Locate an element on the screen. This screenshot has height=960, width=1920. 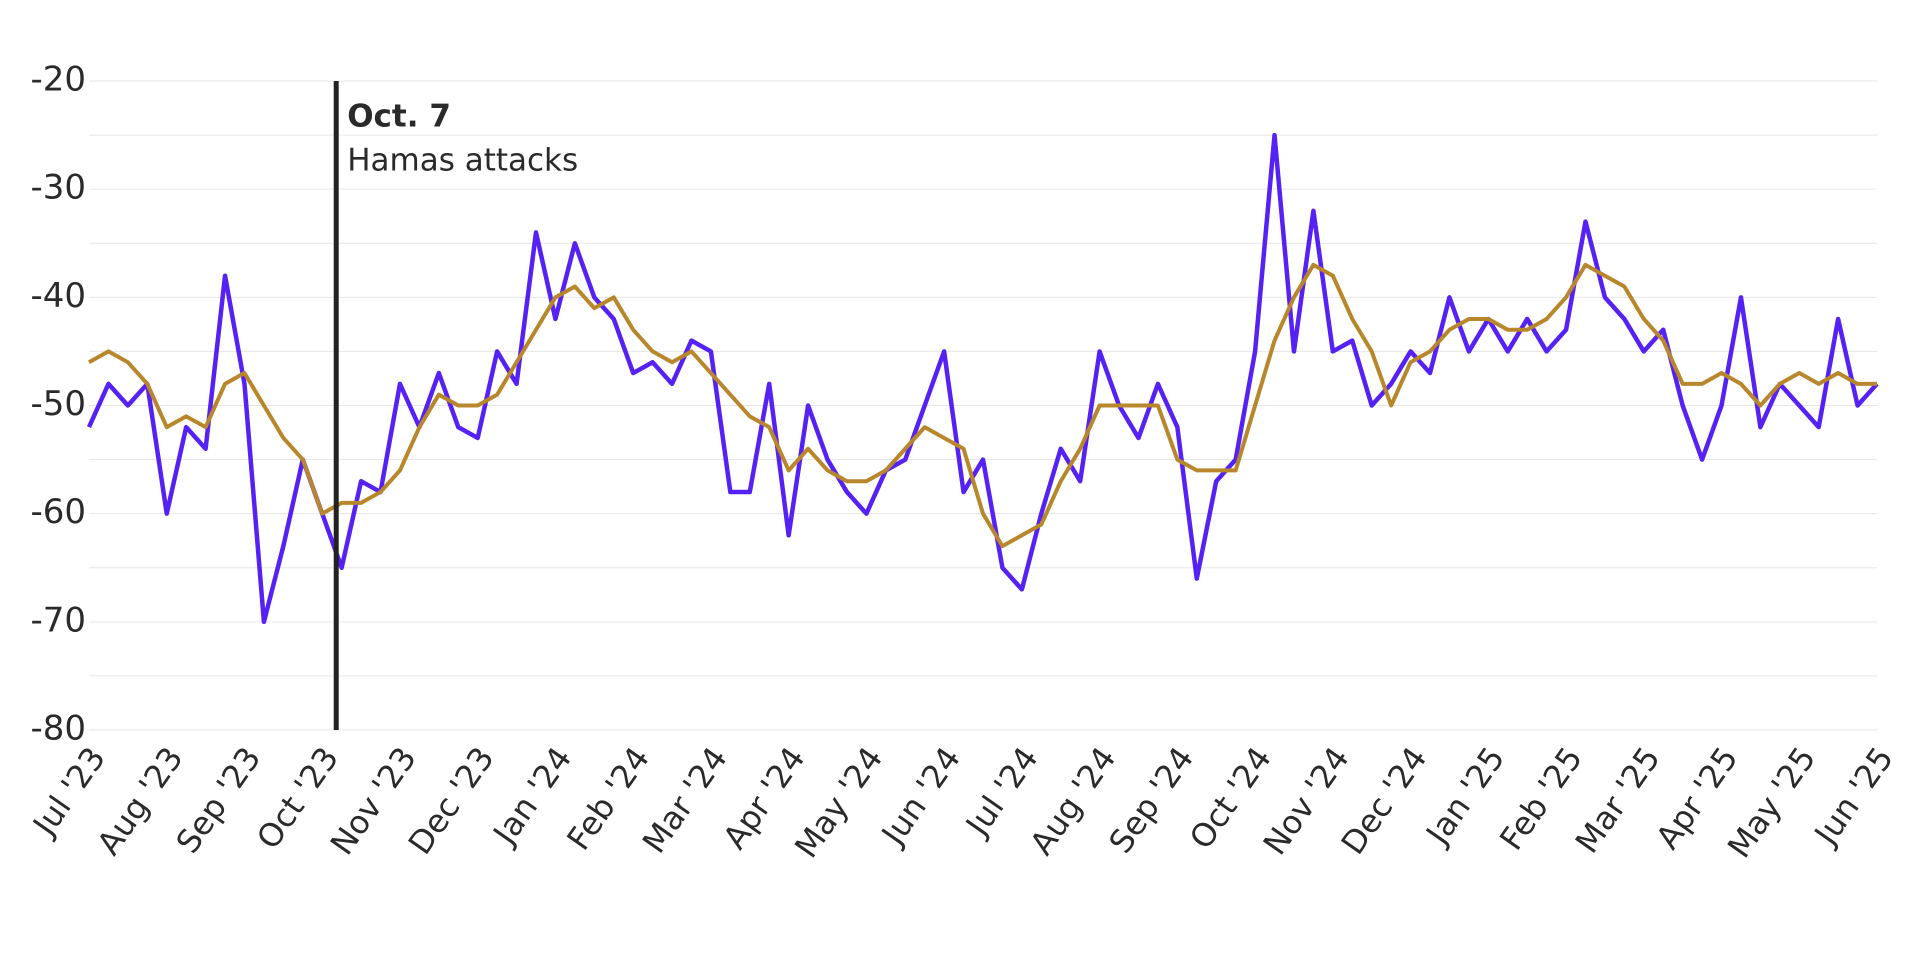
y-tick-label: -80 is located at coordinates (58, 729).